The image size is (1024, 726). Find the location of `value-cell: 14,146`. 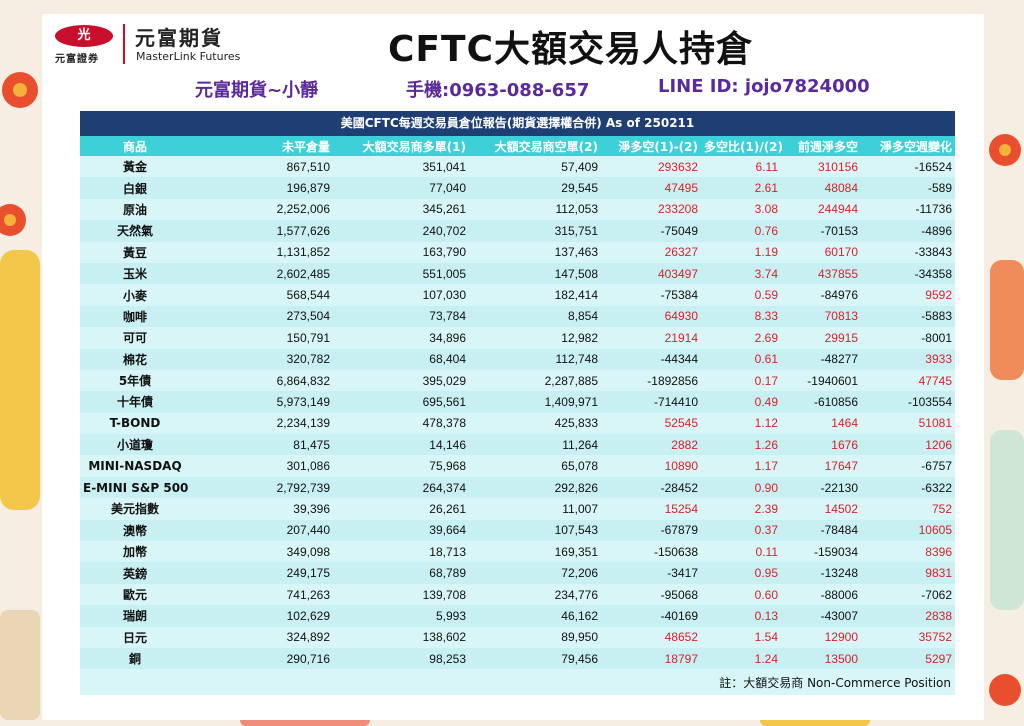

value-cell: 14,146 is located at coordinates (401, 445).